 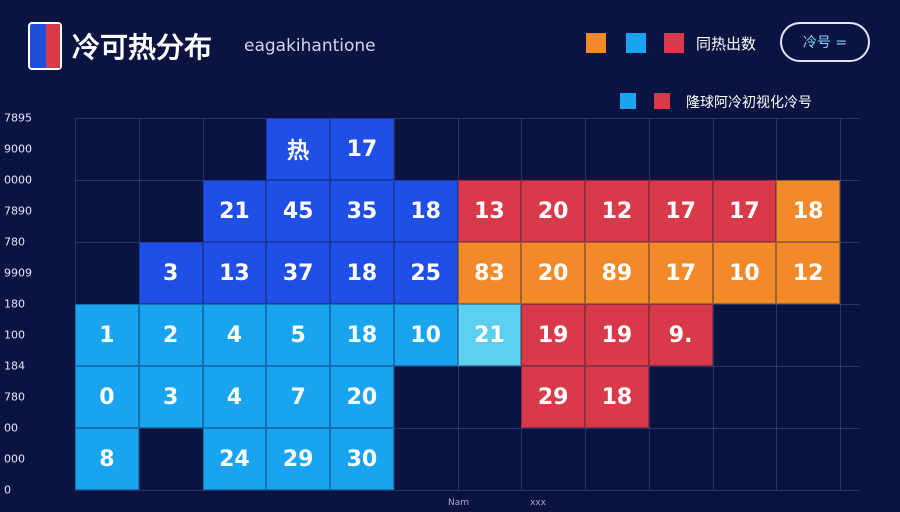 I want to click on cell: 7, so click(x=298, y=397).